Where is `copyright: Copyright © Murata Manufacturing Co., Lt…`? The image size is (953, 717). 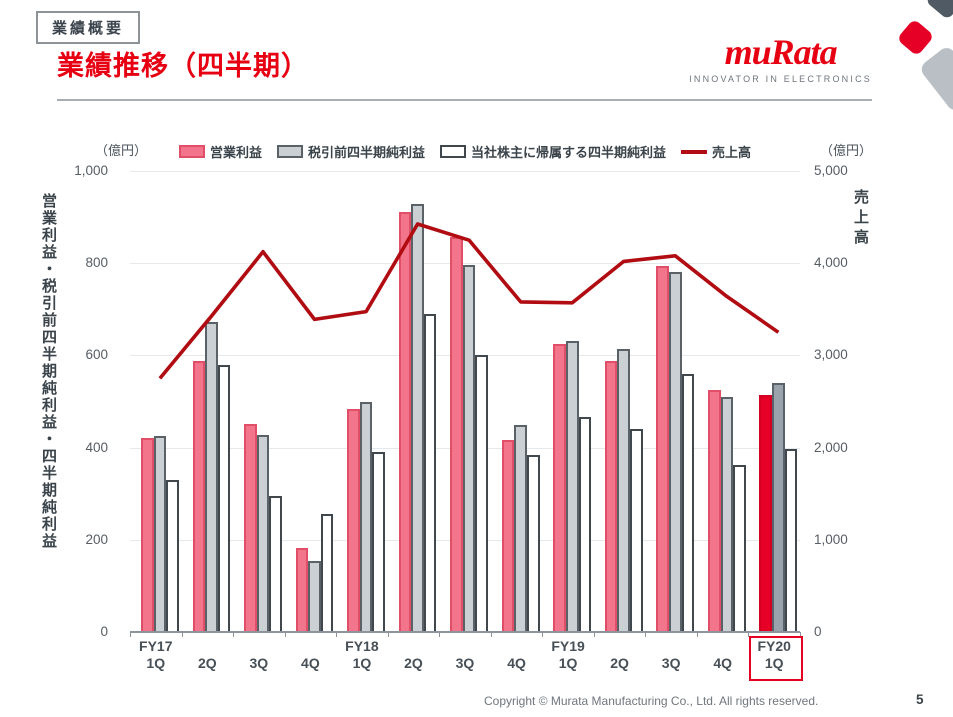
copyright: Copyright © Murata Manufacturing Co., Lt… is located at coordinates (651, 701).